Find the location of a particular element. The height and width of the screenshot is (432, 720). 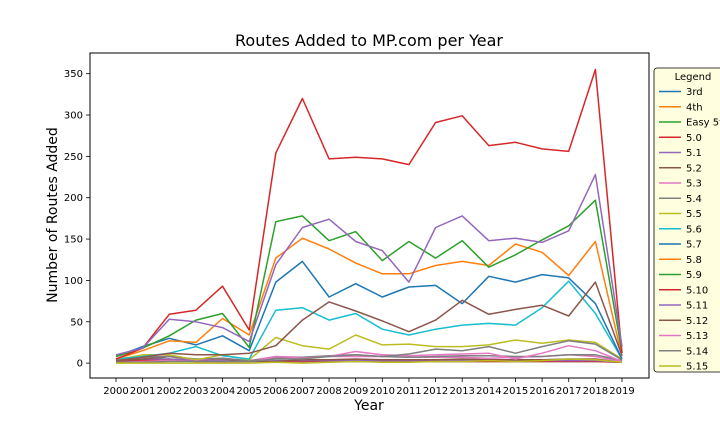

legend-entry: 3rd is located at coordinates (694, 92).